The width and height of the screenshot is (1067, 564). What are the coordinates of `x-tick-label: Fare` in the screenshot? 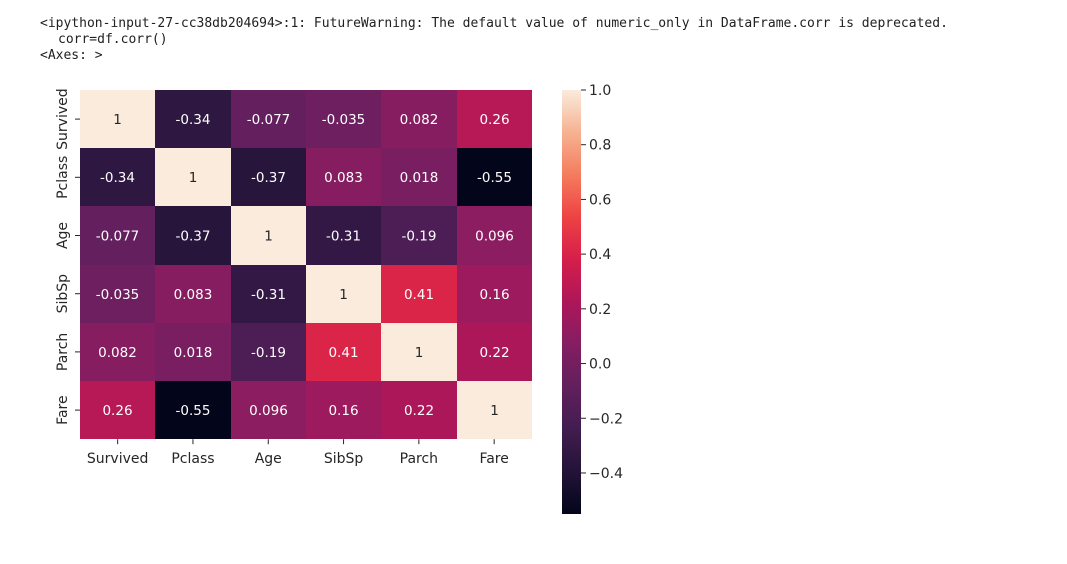 It's located at (493, 459).